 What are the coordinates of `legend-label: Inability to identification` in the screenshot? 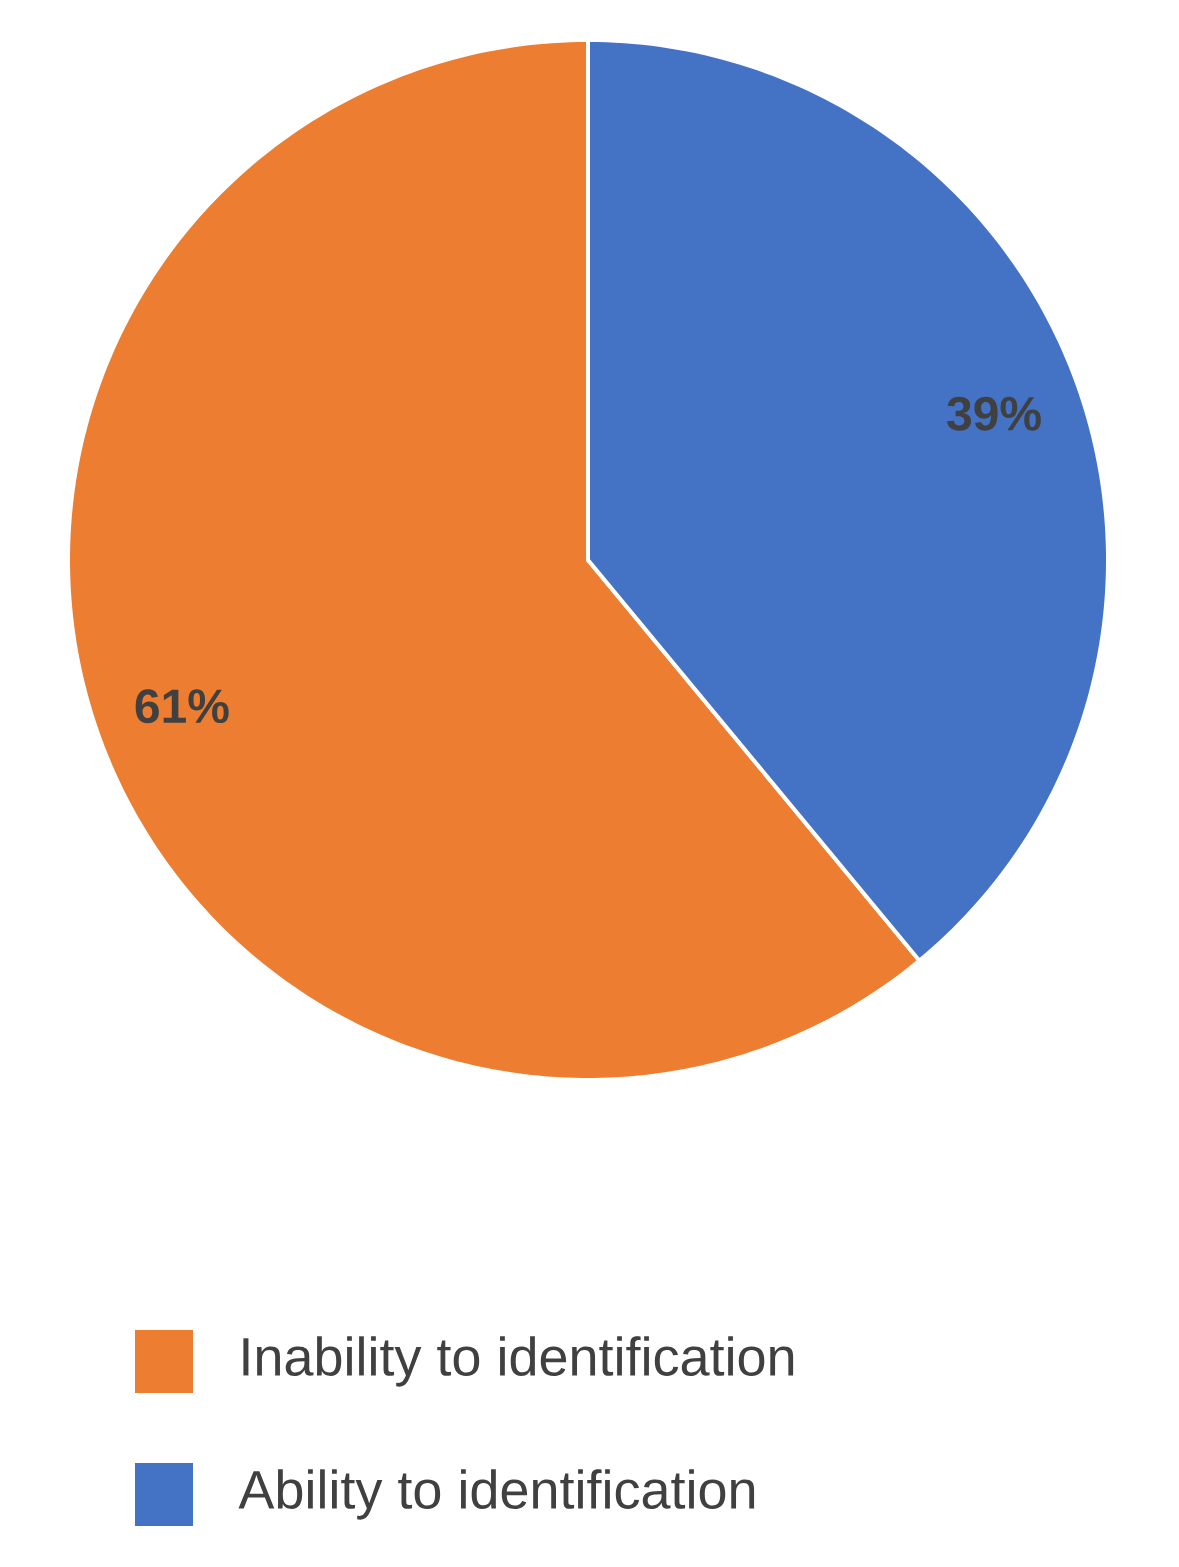 It's located at (518, 1361).